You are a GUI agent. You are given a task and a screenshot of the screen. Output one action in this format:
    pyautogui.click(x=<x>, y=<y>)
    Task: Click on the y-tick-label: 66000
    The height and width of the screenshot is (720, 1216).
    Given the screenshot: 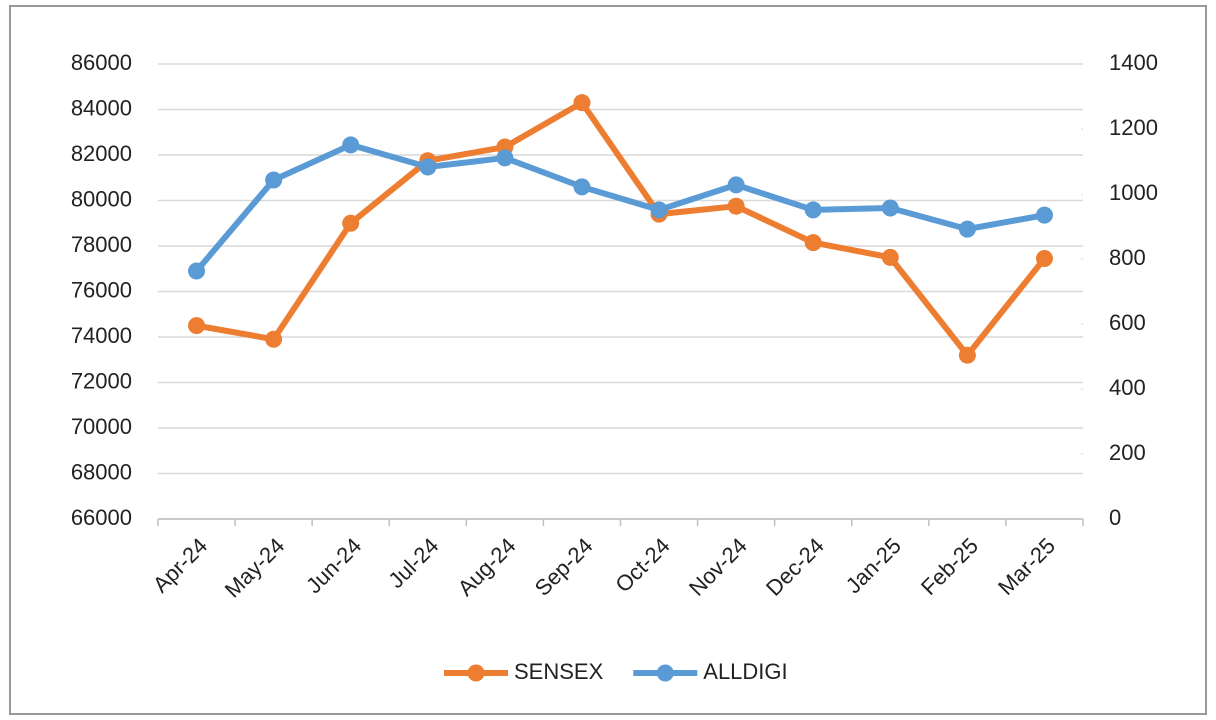 What is the action you would take?
    pyautogui.click(x=101, y=517)
    